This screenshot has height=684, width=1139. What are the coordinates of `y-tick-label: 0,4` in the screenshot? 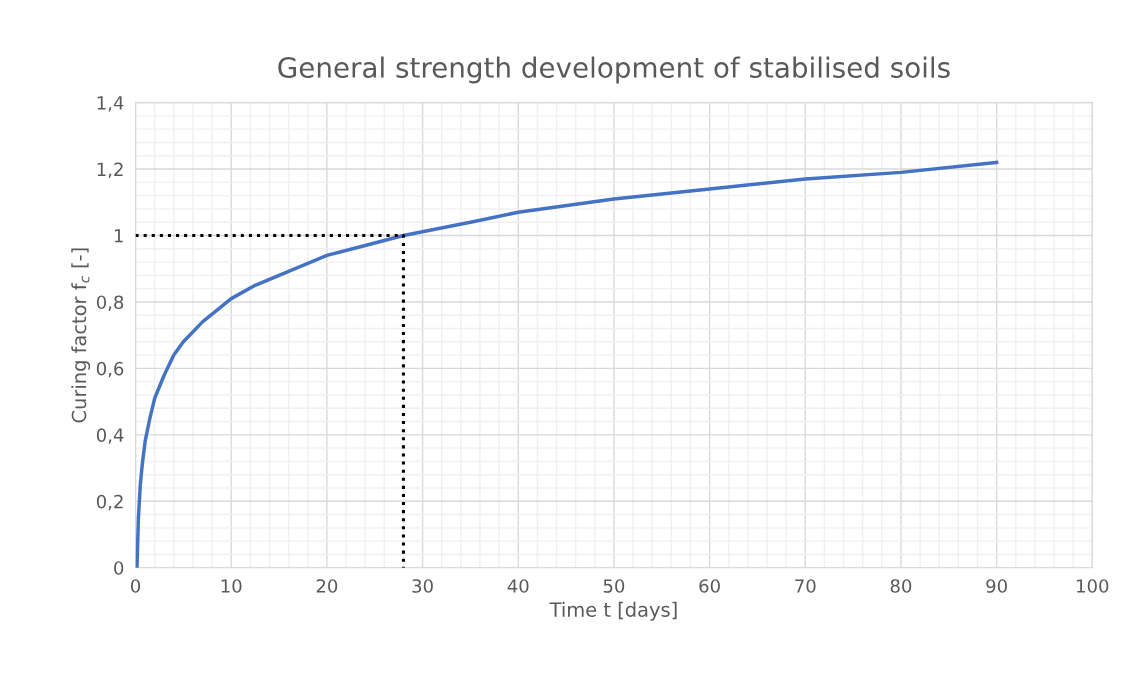 It's located at (110, 436).